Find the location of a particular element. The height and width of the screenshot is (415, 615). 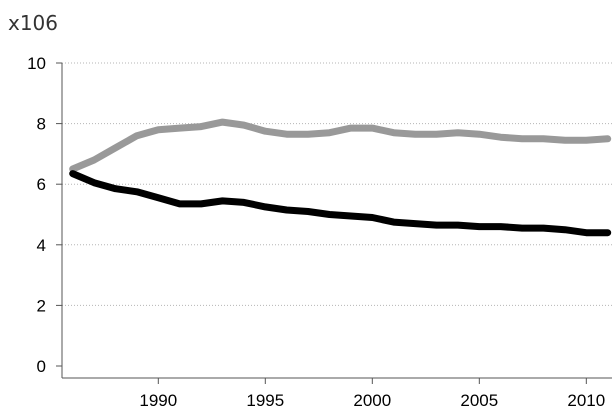

y-tick-label-4: 4 is located at coordinates (41, 245).